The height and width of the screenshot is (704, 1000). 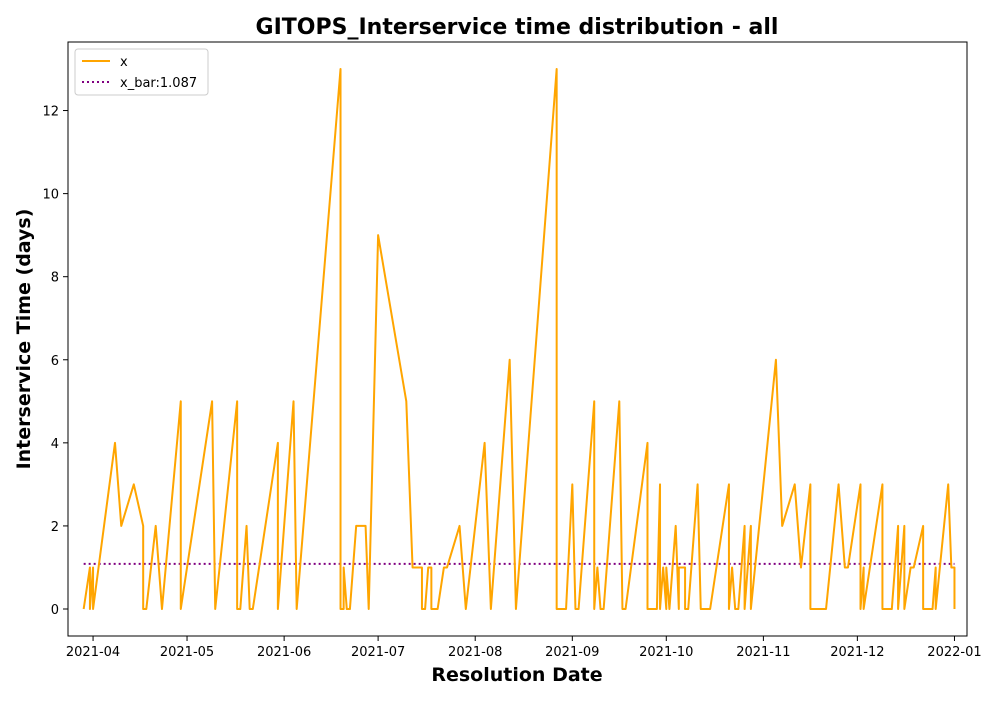 I want to click on x-axis-label: Resolution Date, so click(x=516, y=675).